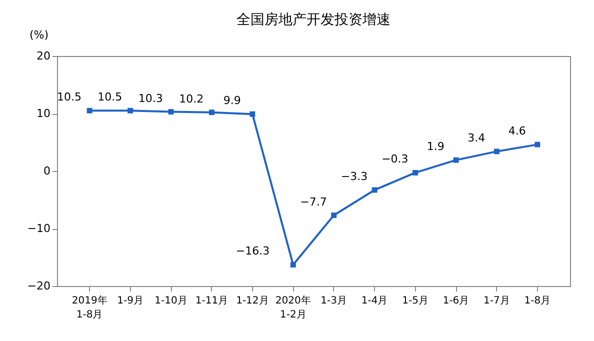 Image resolution: width=594 pixels, height=341 pixels. I want to click on y-tick-label: −20, so click(38, 286).